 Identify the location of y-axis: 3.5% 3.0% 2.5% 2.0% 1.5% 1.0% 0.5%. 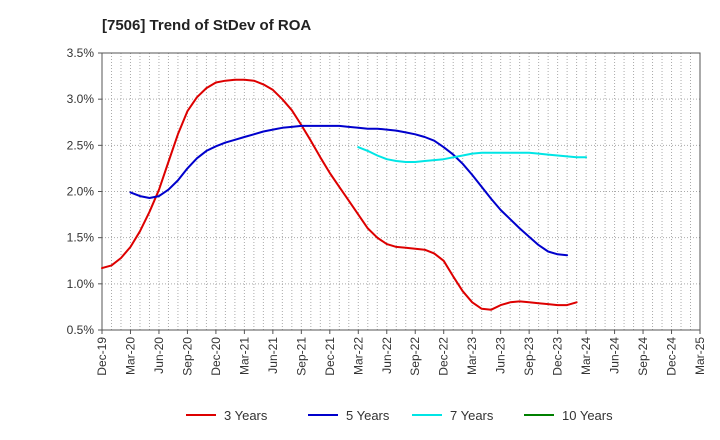
(84, 191).